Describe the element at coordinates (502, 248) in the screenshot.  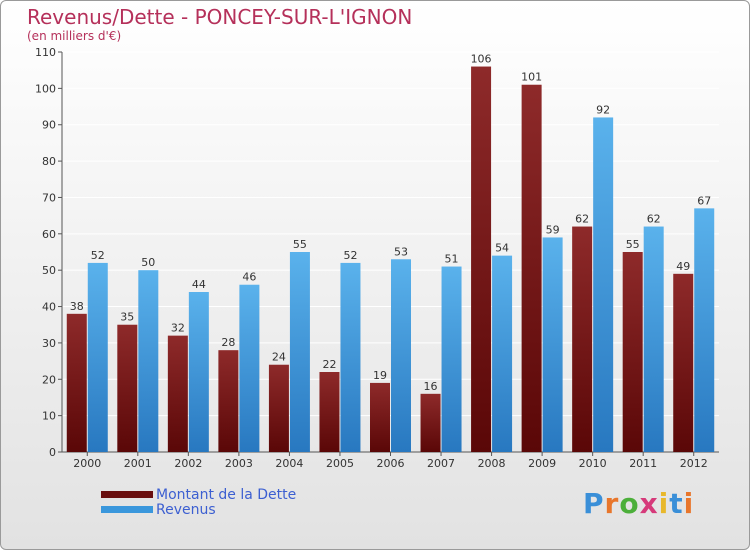
I see `value-label-revenue: 54` at that location.